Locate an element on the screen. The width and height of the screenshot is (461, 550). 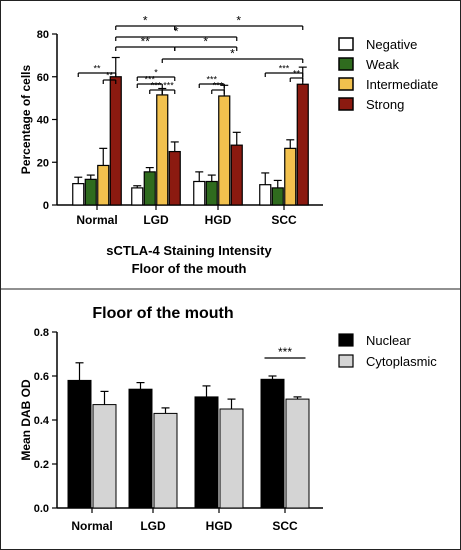
panel-a-x-tick-label: SCC is located at coordinates (284, 220).